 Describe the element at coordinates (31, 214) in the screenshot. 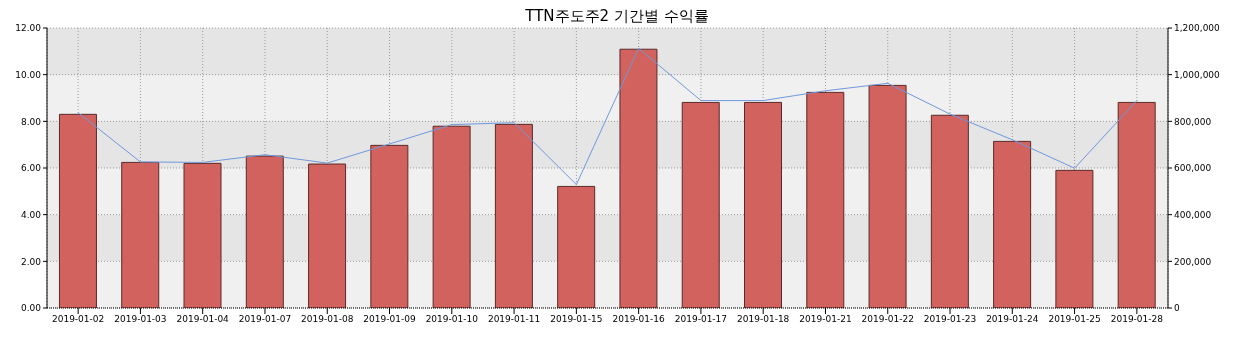

I see `y-tick-label: 4.00` at that location.